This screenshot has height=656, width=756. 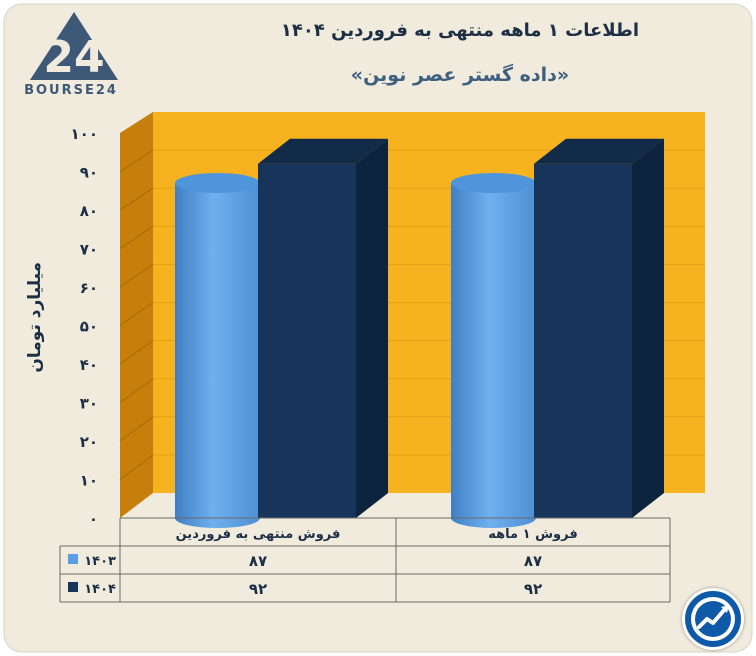 What do you see at coordinates (89, 327) in the screenshot?
I see `y-tick-label: ۵۰` at bounding box center [89, 327].